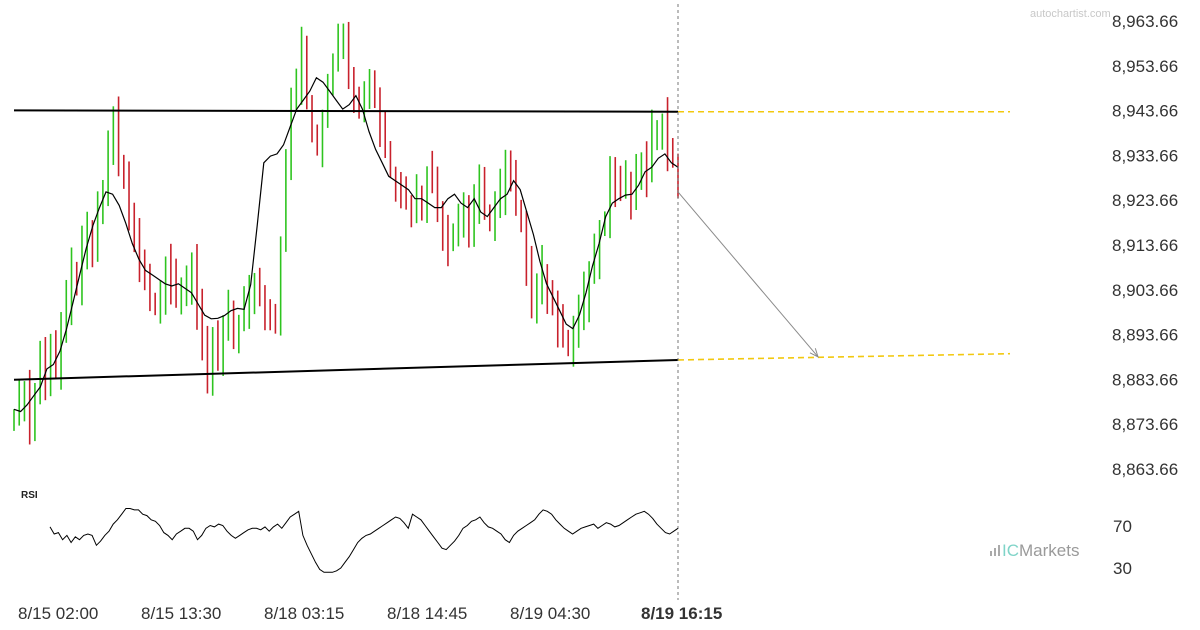 This screenshot has height=630, width=1200. What do you see at coordinates (1145, 424) in the screenshot?
I see `price-tick-label: 8,873.66` at bounding box center [1145, 424].